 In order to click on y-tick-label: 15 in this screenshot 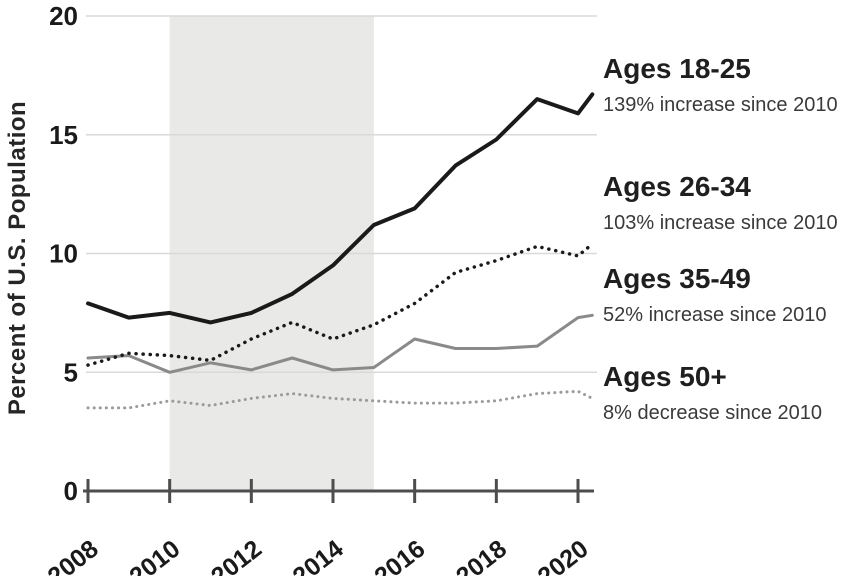, I will do `click(63, 135)`.